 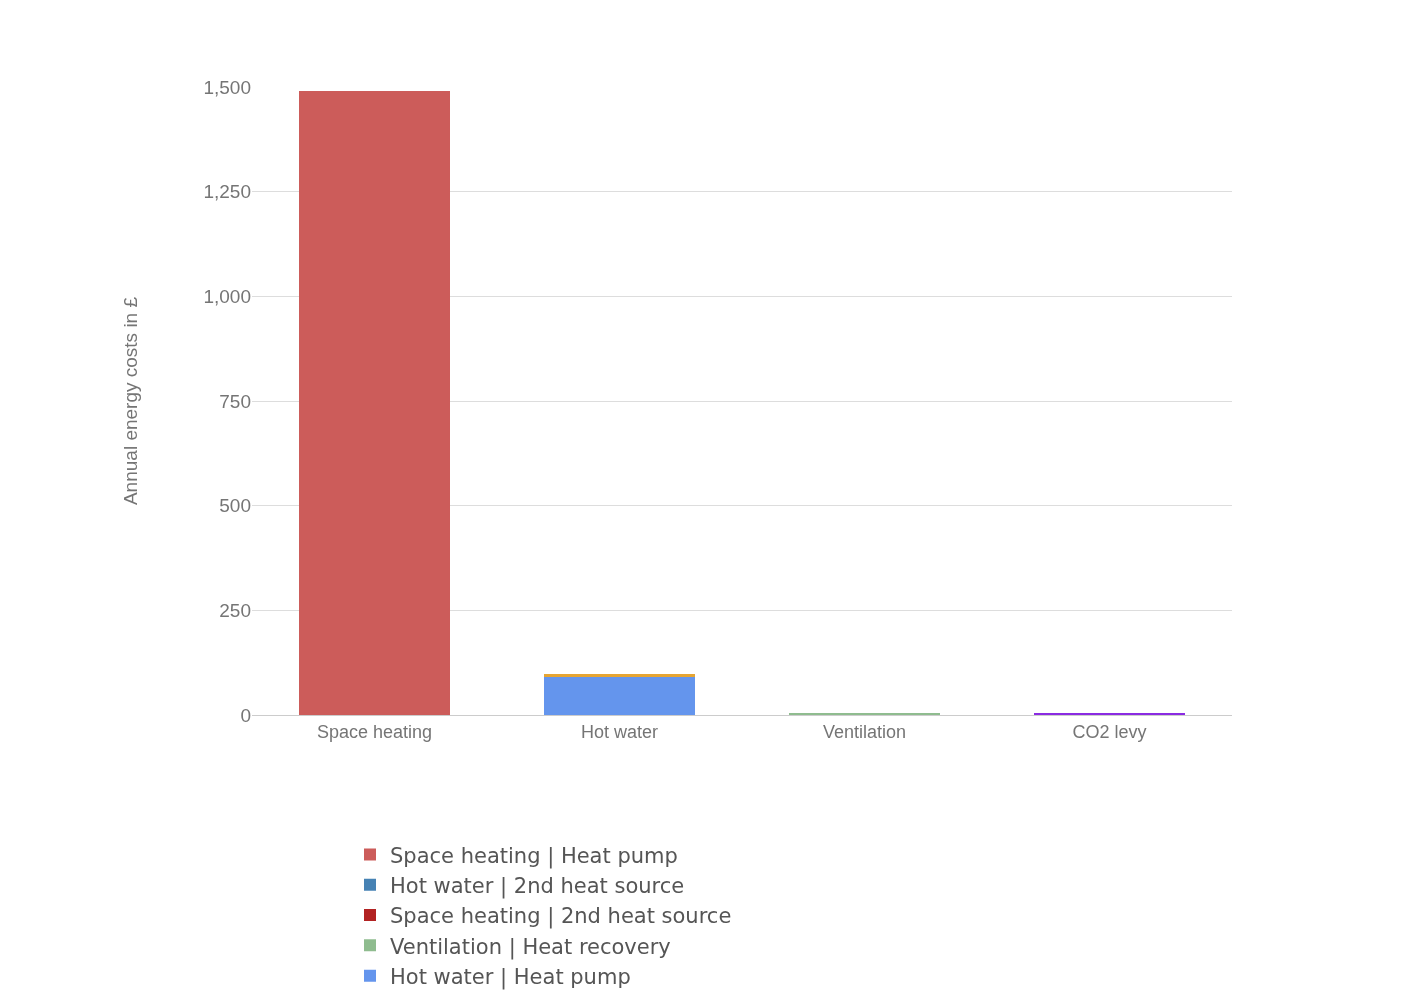 I want to click on legend-label: Ventilation | Heat recovery, so click(x=530, y=947).